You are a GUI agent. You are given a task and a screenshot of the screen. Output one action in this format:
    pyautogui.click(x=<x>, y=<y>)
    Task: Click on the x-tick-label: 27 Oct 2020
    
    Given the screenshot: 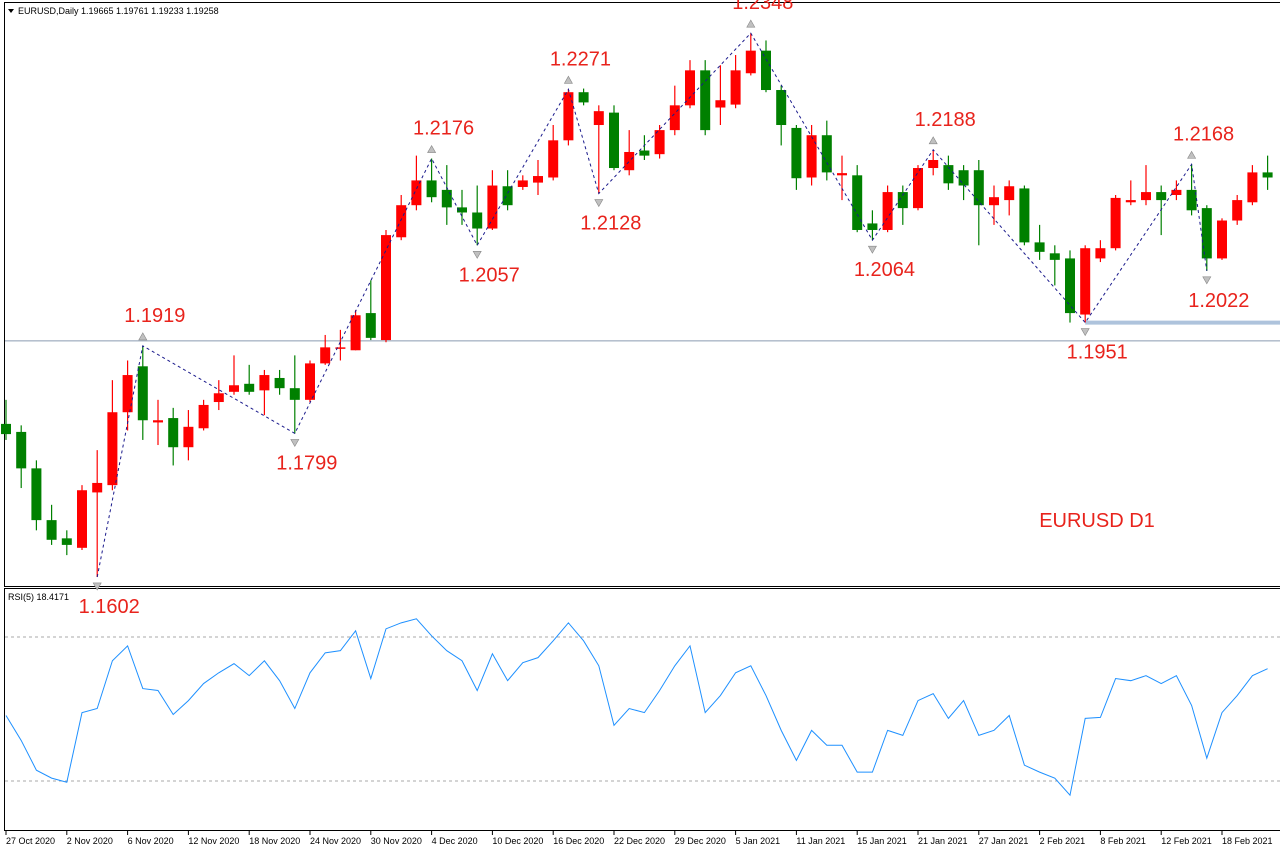 What is the action you would take?
    pyautogui.click(x=30, y=841)
    